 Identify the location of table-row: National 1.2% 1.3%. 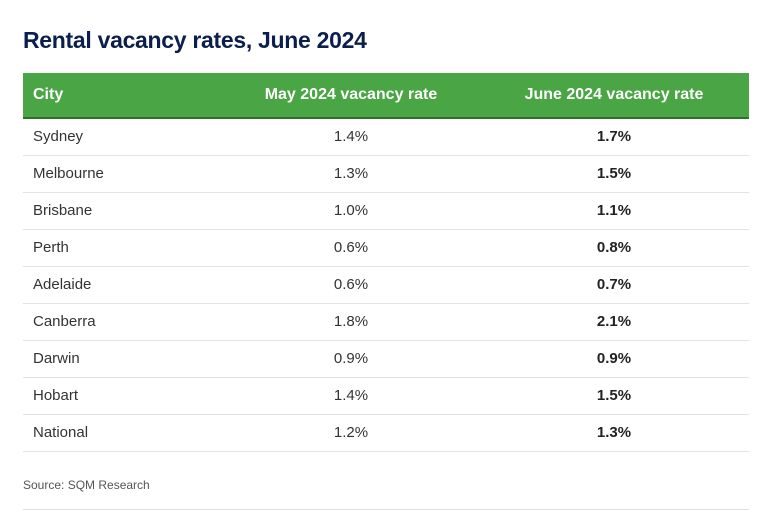
(386, 433).